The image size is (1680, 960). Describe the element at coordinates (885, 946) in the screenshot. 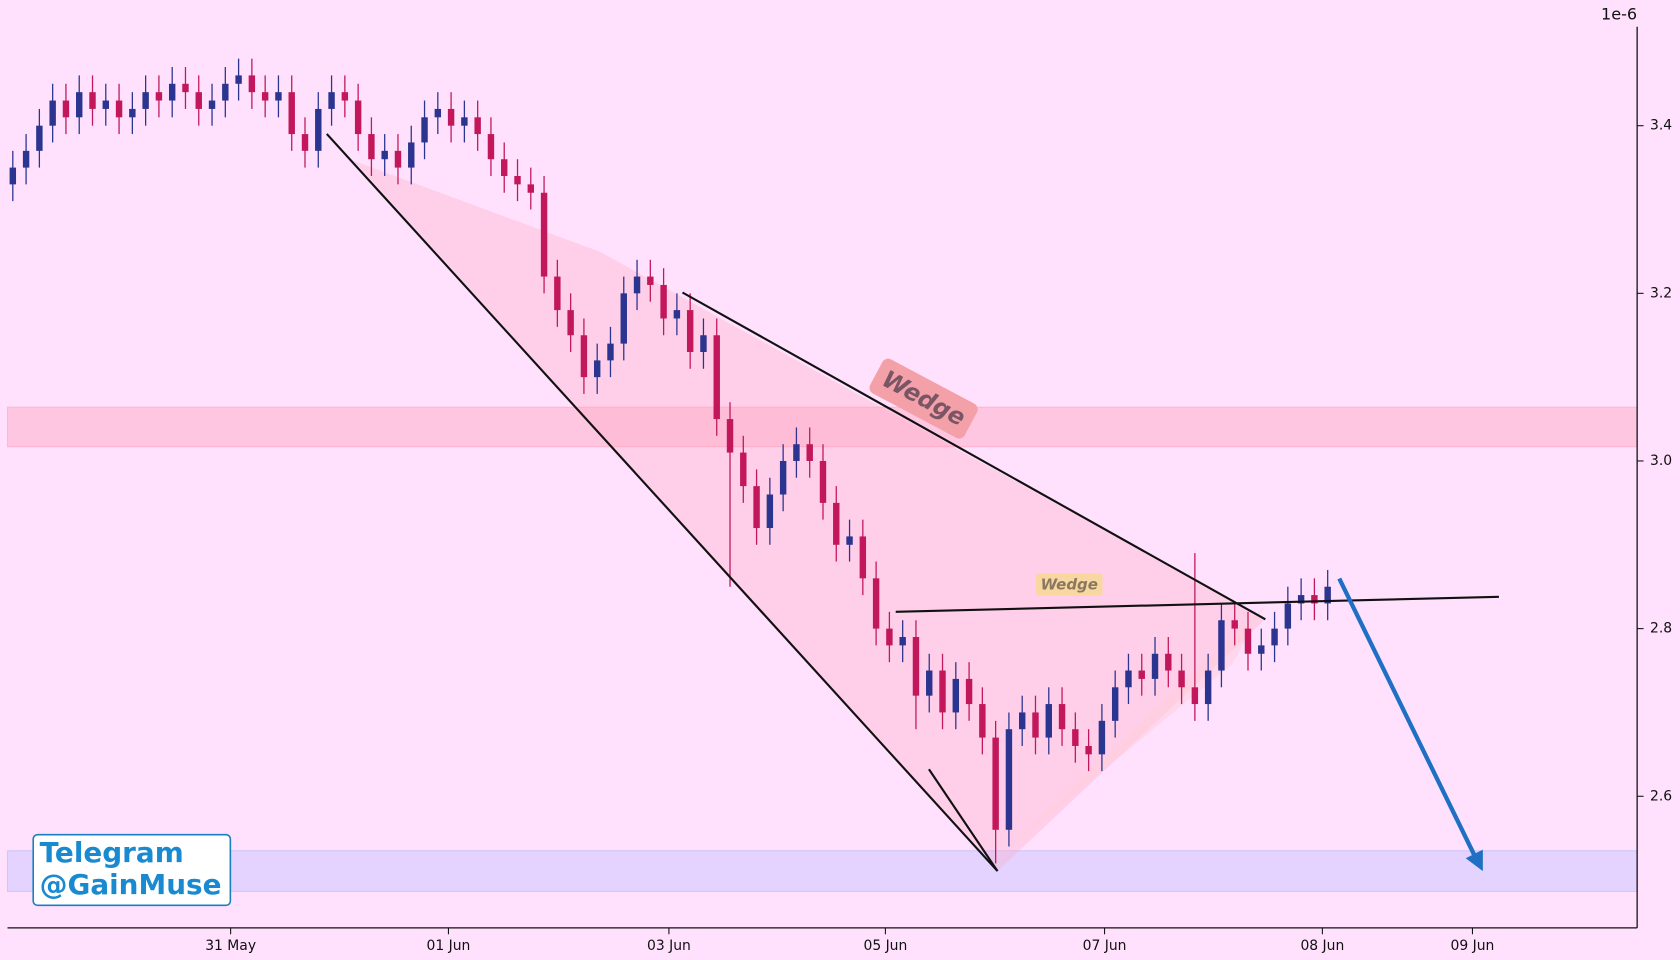

I see `x-tick-label: 05 Jun` at that location.